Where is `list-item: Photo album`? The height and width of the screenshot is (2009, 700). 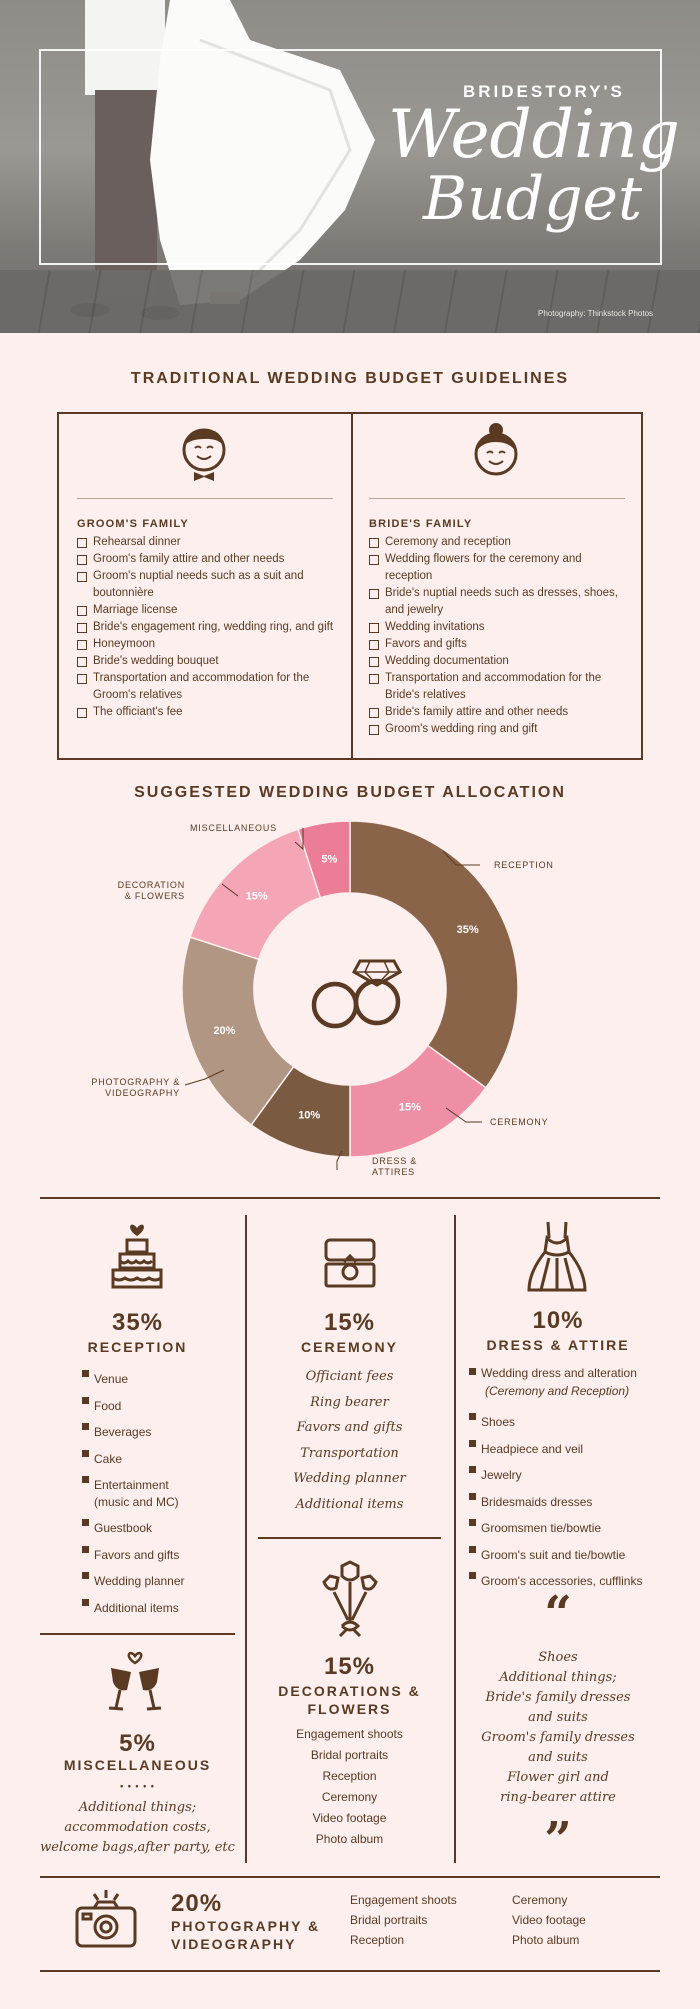 list-item: Photo album is located at coordinates (349, 1839).